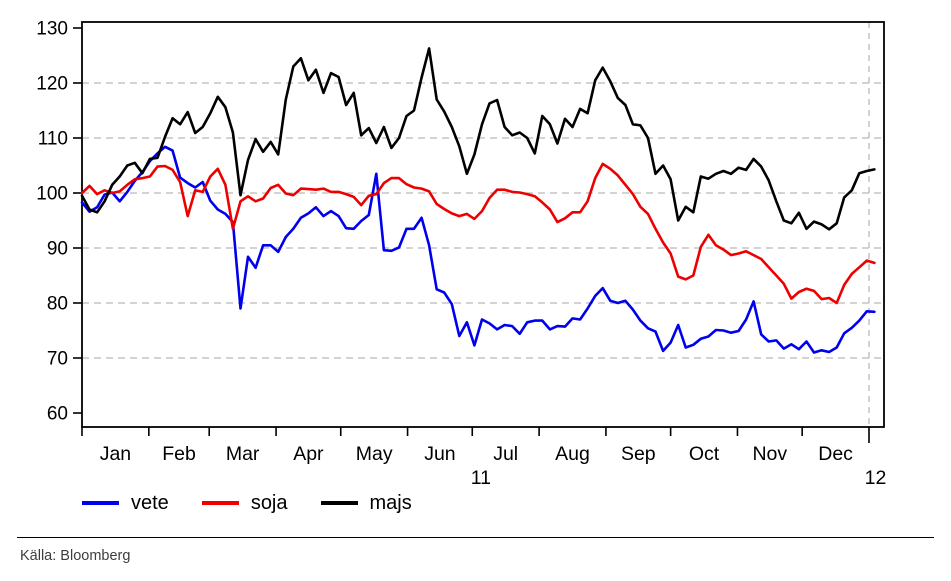 Image resolution: width=951 pixels, height=581 pixels. Describe the element at coordinates (339, 503) in the screenshot. I see `legend-swatch-majs` at that location.